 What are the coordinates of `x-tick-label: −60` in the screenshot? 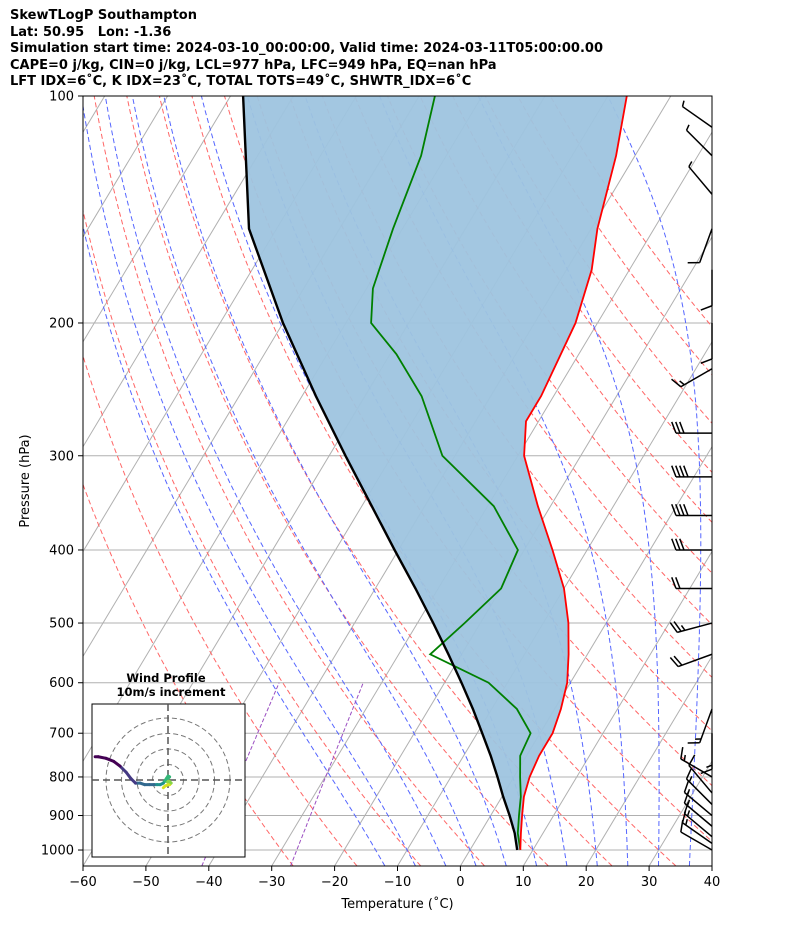 It's located at (82, 882).